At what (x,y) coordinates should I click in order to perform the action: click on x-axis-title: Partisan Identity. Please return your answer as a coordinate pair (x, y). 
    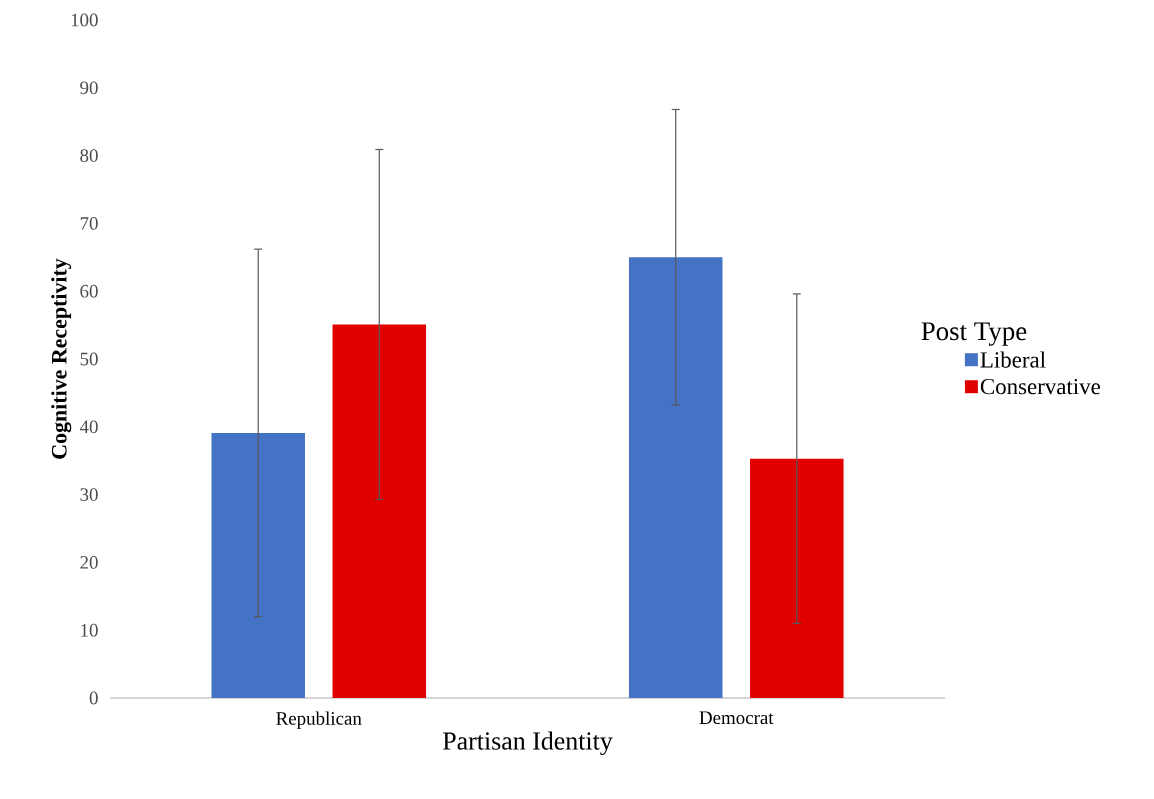
    Looking at the image, I should click on (528, 743).